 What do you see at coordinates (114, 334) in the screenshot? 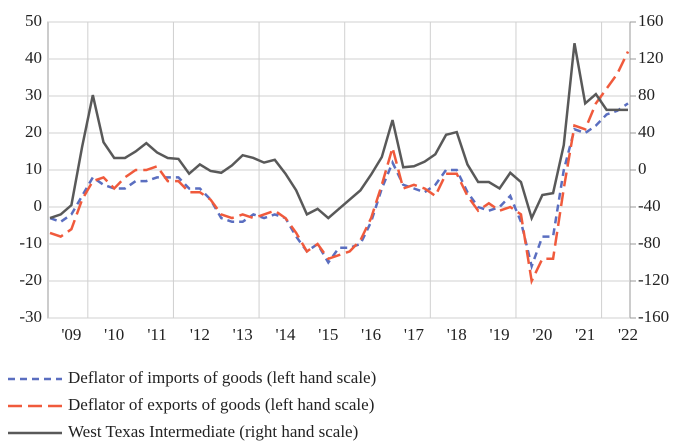
I see `x-tick-label: '10` at bounding box center [114, 334].